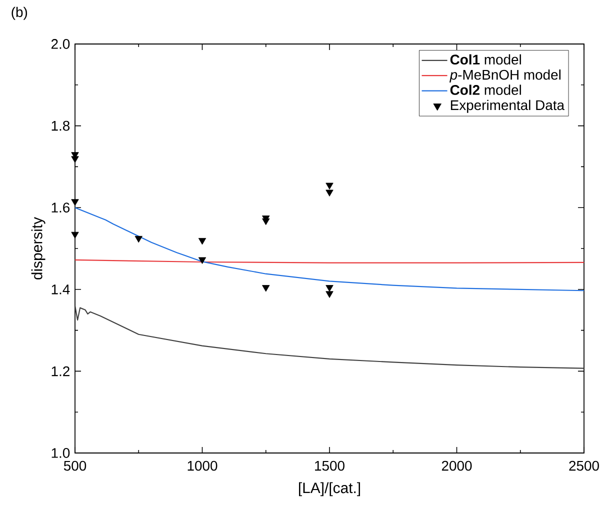 The height and width of the screenshot is (509, 607). What do you see at coordinates (485, 59) in the screenshot?
I see `legend-label: Col1 model` at bounding box center [485, 59].